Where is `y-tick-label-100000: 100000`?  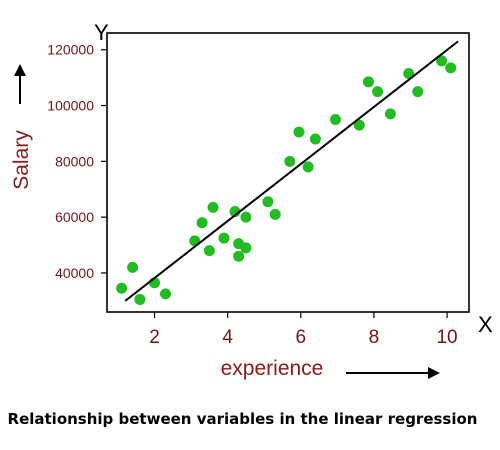
y-tick-label-100000: 100000 is located at coordinates (70, 106).